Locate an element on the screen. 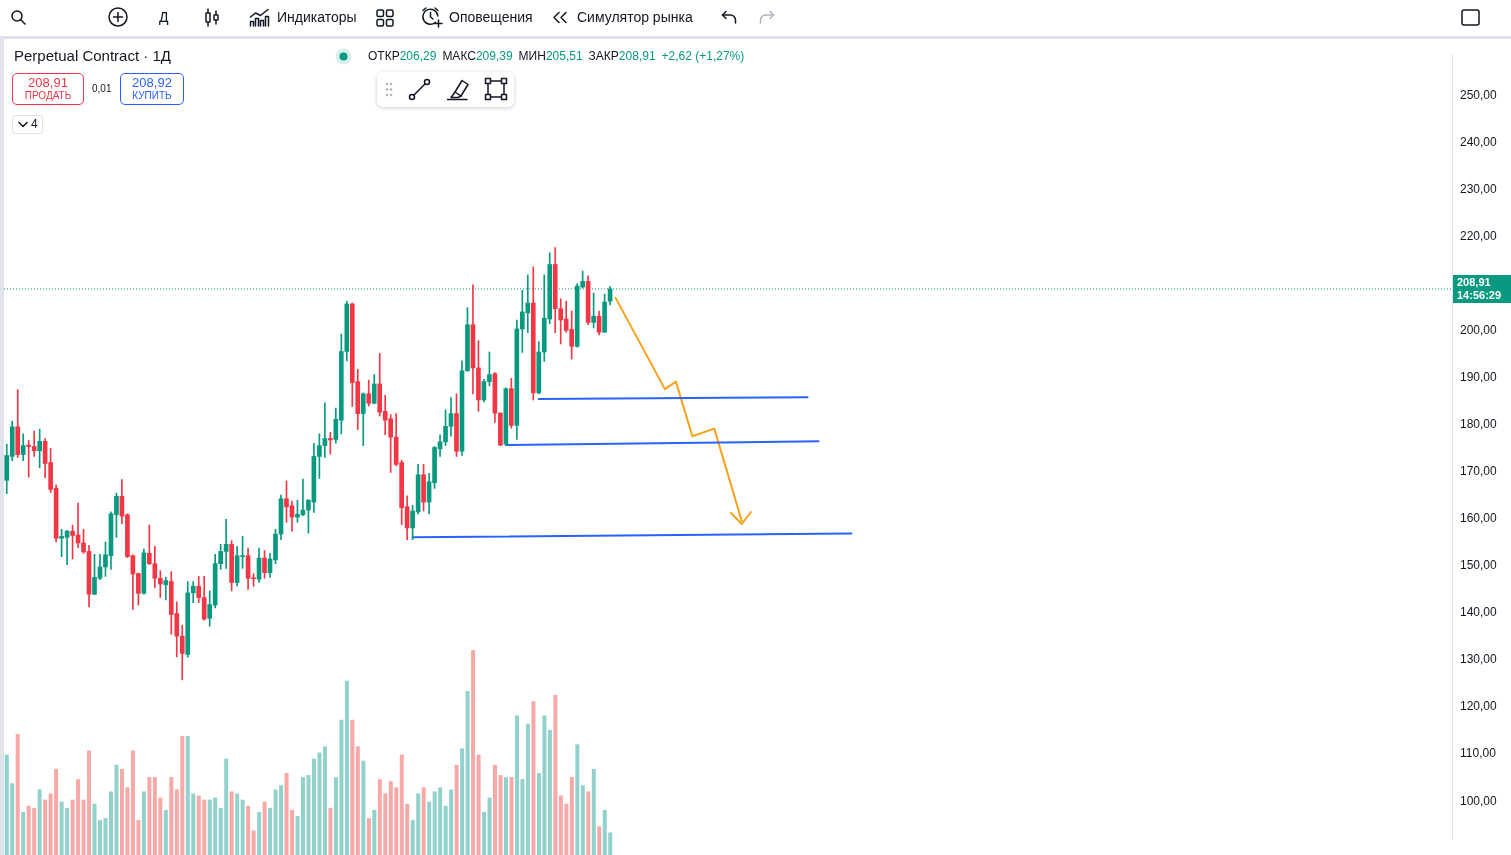 This screenshot has width=1511, height=855. y-tick-label: 110,00 is located at coordinates (1478, 753).